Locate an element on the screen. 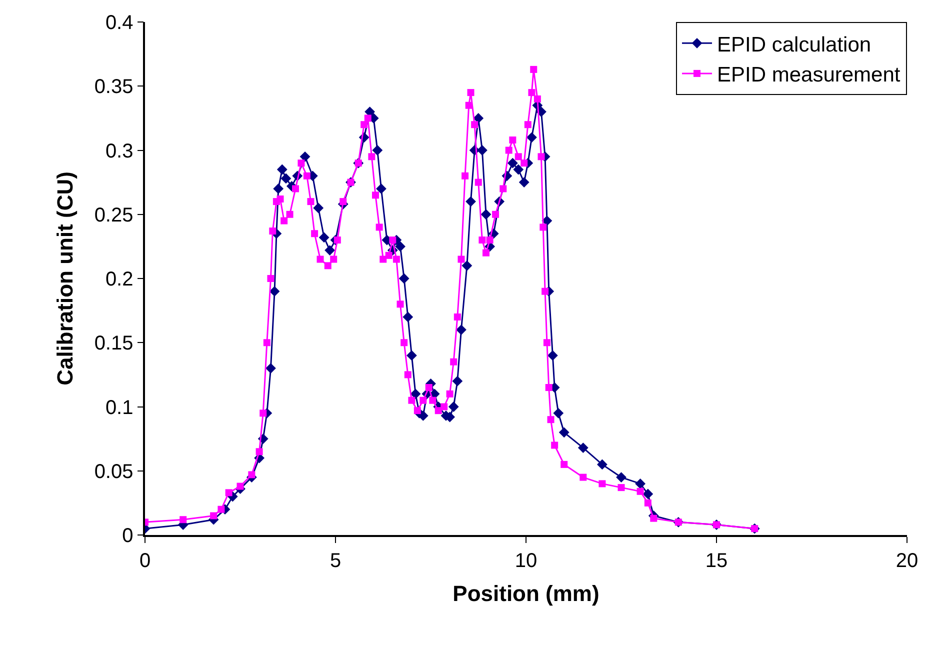 The height and width of the screenshot is (652, 930). y-tick-label: 0.2 is located at coordinates (119, 279).